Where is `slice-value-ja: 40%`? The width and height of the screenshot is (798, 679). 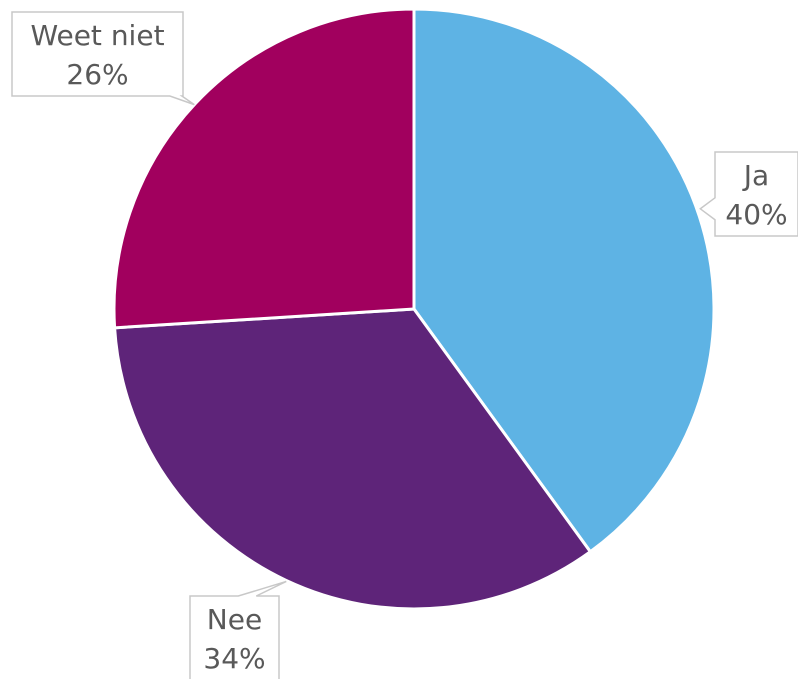 slice-value-ja: 40% is located at coordinates (756, 214).